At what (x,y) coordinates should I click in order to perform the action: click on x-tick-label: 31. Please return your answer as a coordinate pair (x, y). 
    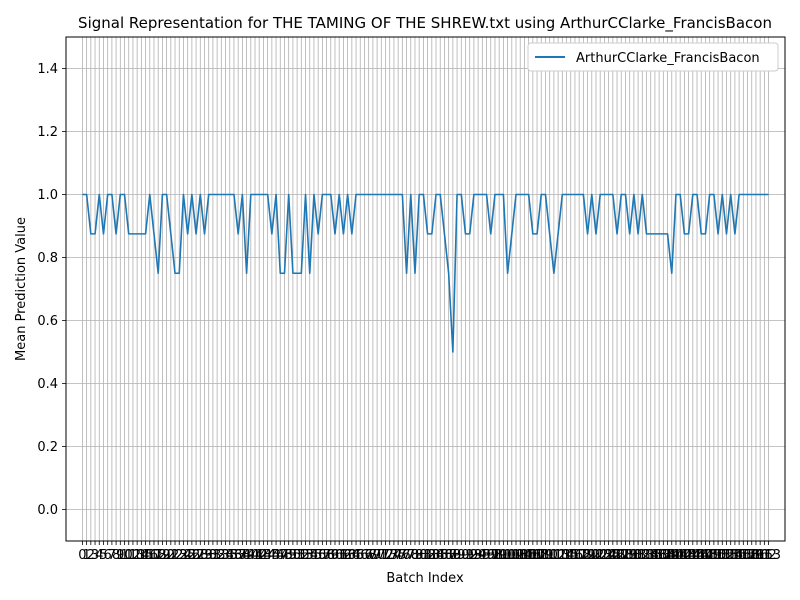
    Looking at the image, I should click on (213, 555).